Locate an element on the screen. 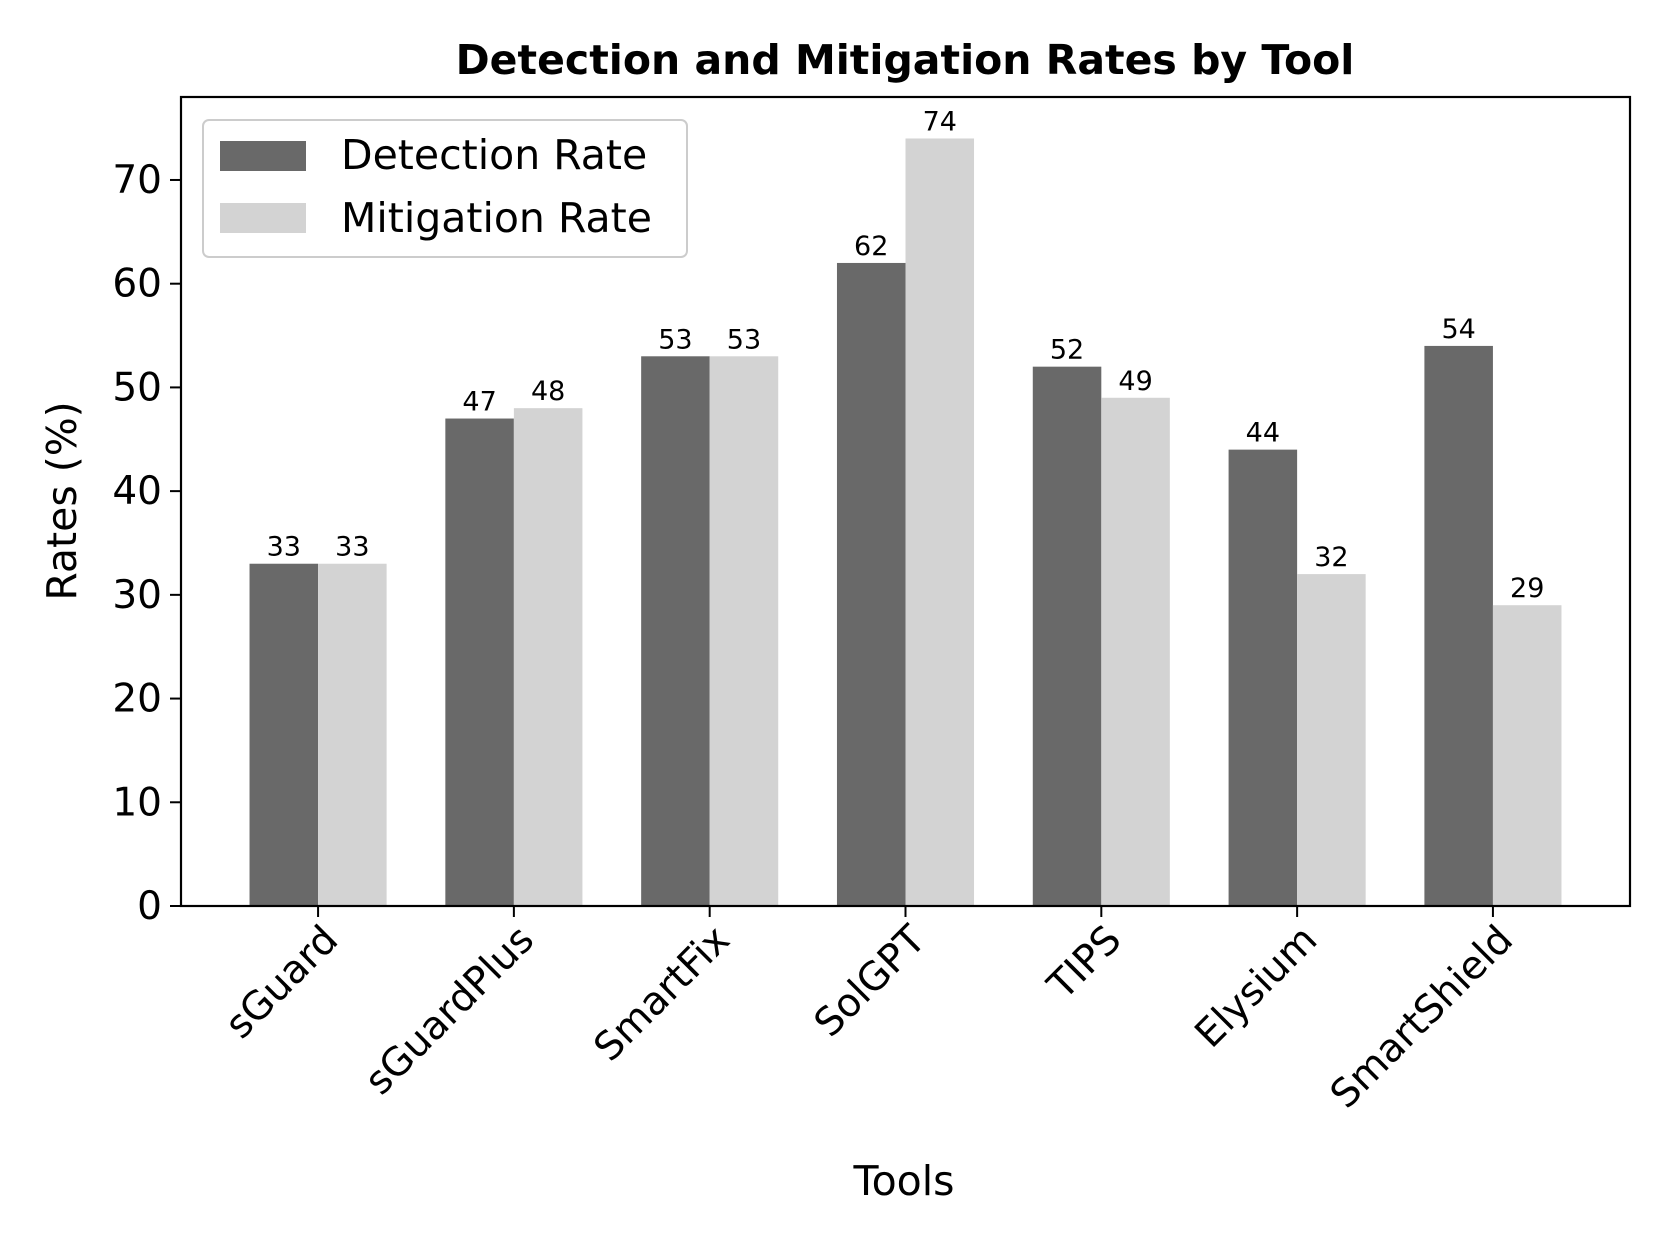  legend: Detection Rate Mitigation Rate is located at coordinates (445, 188).